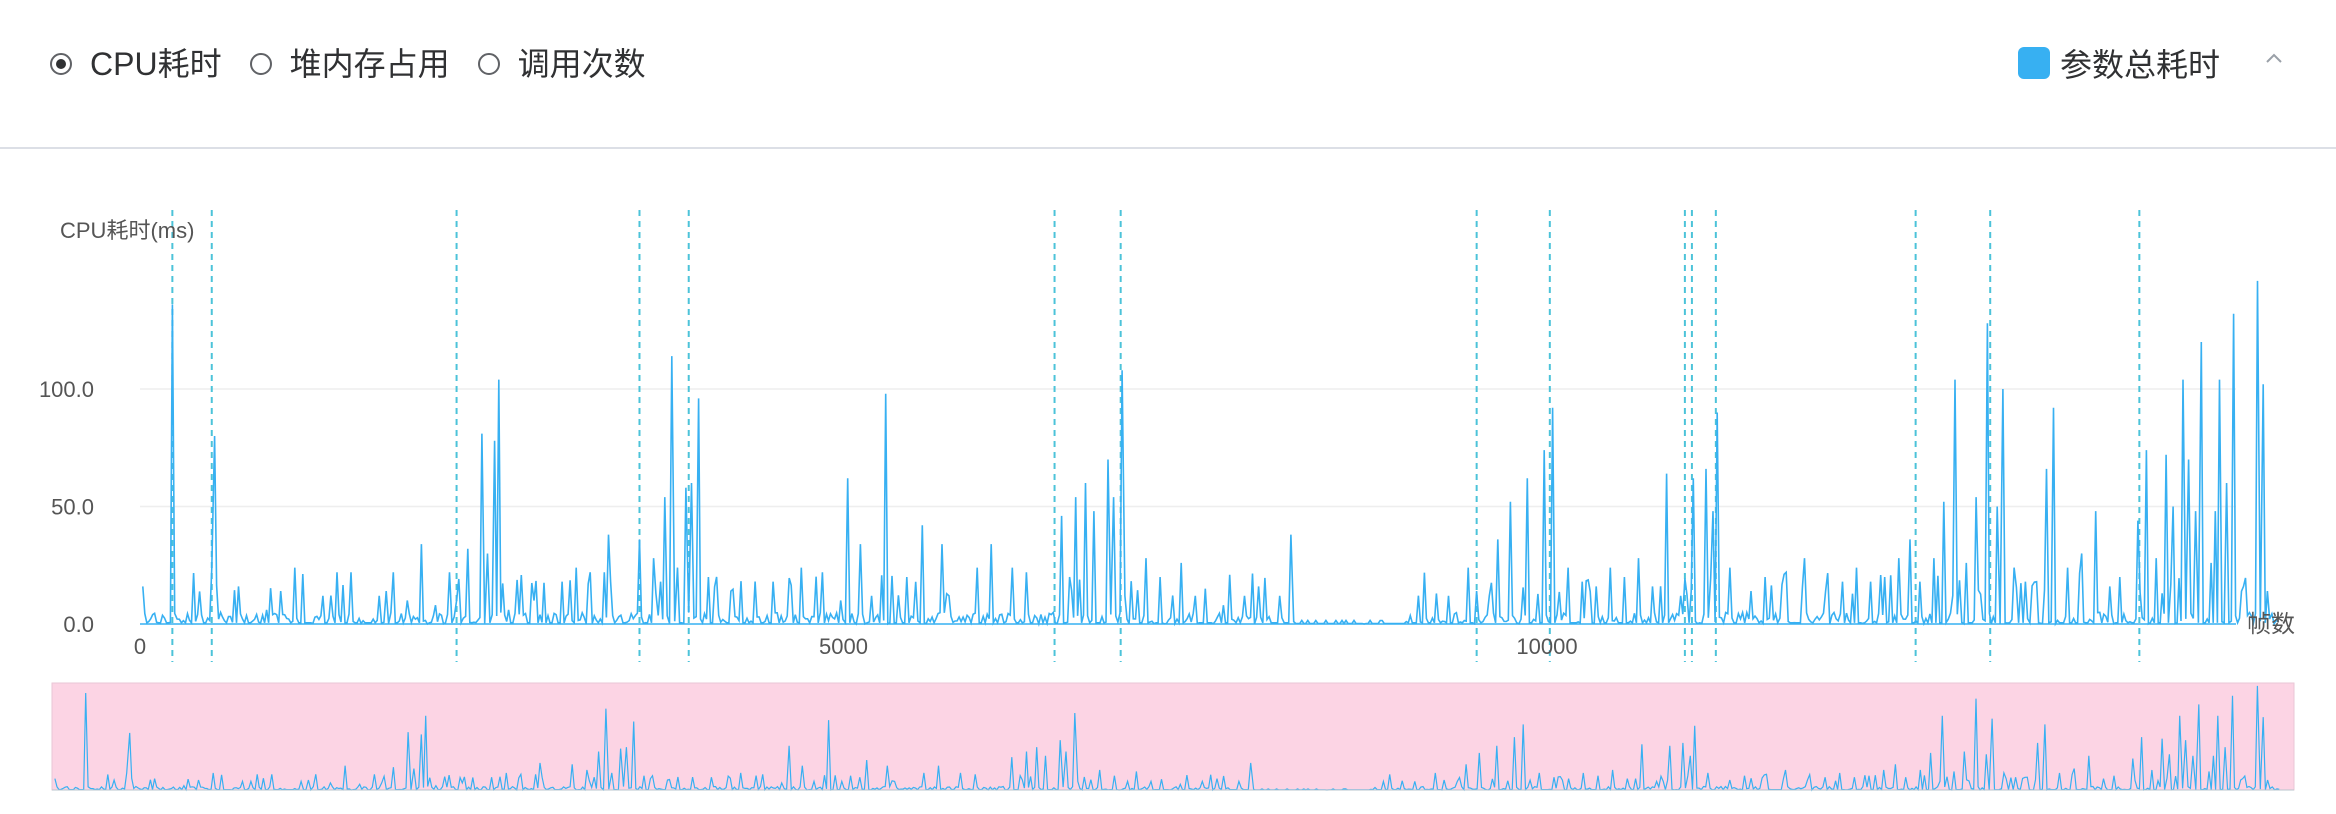 This screenshot has height=814, width=2336. Describe the element at coordinates (140, 646) in the screenshot. I see `x-tick-label: 0` at that location.